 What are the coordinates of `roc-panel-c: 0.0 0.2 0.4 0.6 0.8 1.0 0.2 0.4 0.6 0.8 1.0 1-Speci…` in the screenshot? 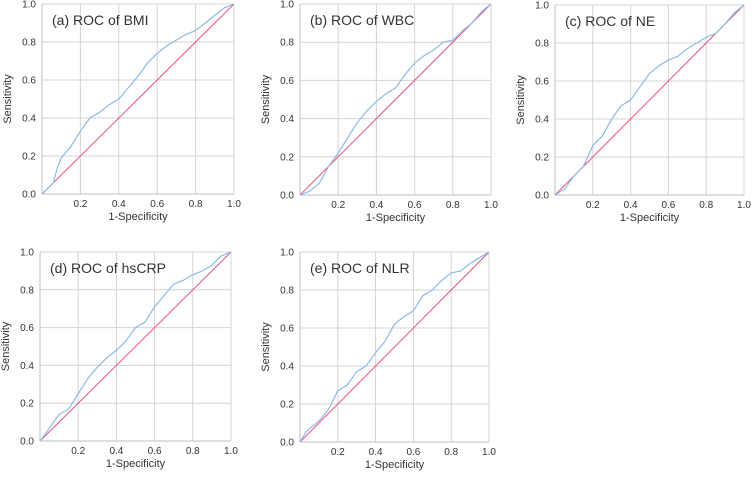 It's located at (633, 113).